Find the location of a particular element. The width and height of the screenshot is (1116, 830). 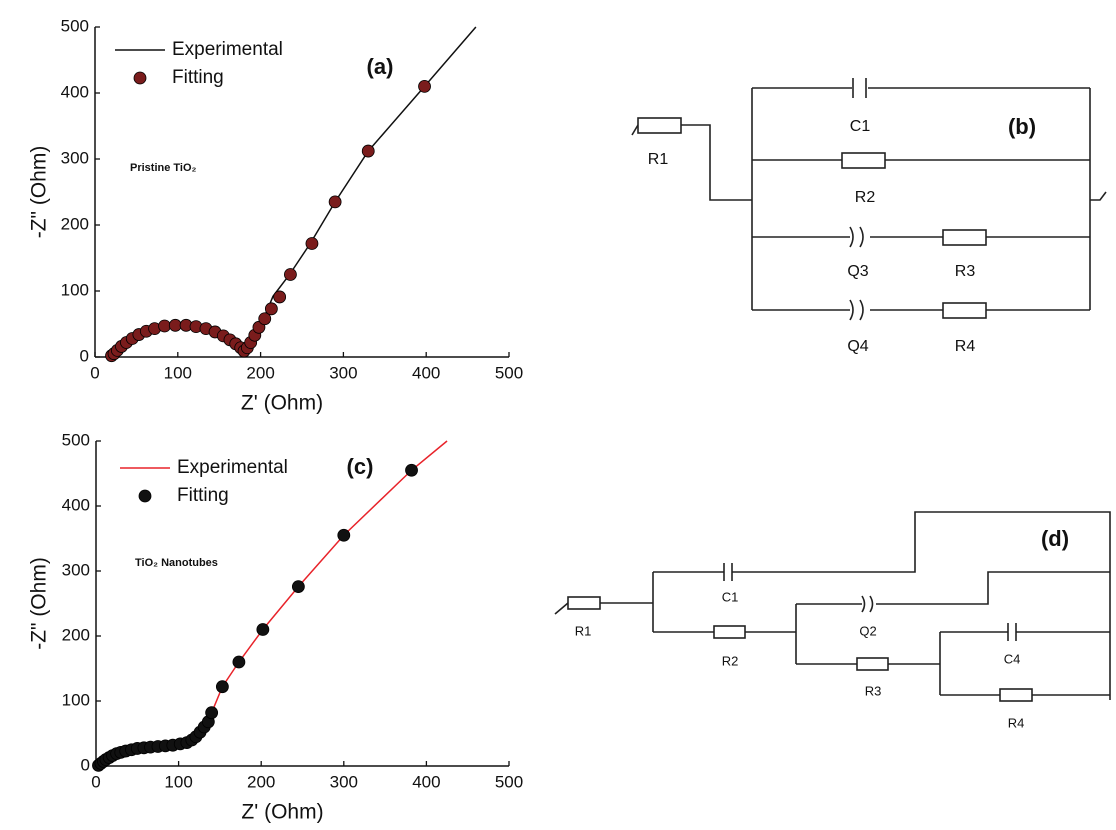

annotation: Pristine TiO₂ is located at coordinates (163, 168).